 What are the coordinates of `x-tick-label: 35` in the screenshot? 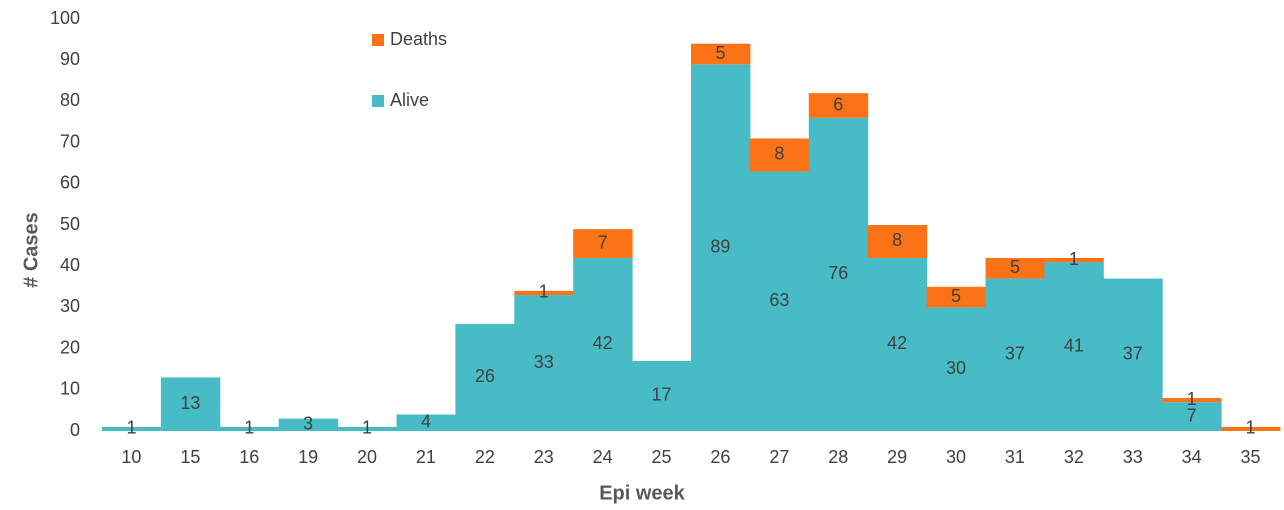 It's located at (1251, 457).